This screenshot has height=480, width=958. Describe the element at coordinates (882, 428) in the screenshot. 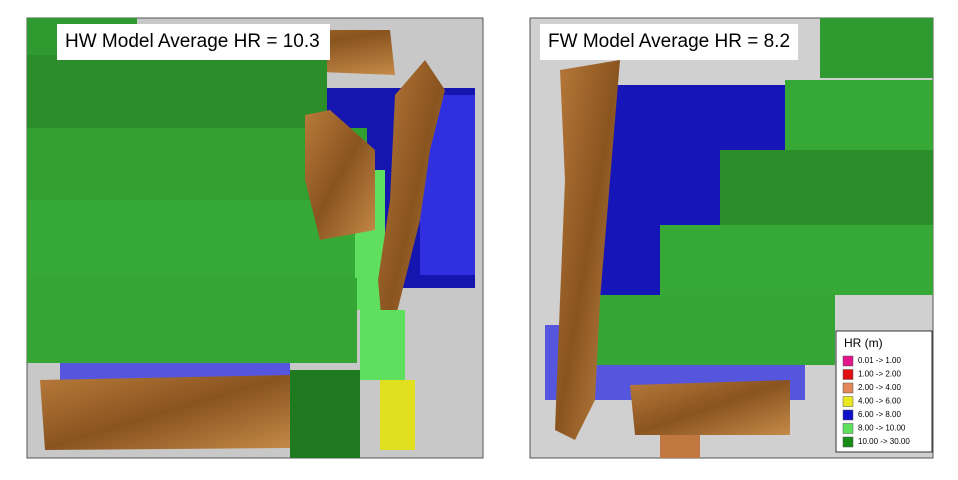

I see `legend-label: 8.00 -> 10.00` at that location.